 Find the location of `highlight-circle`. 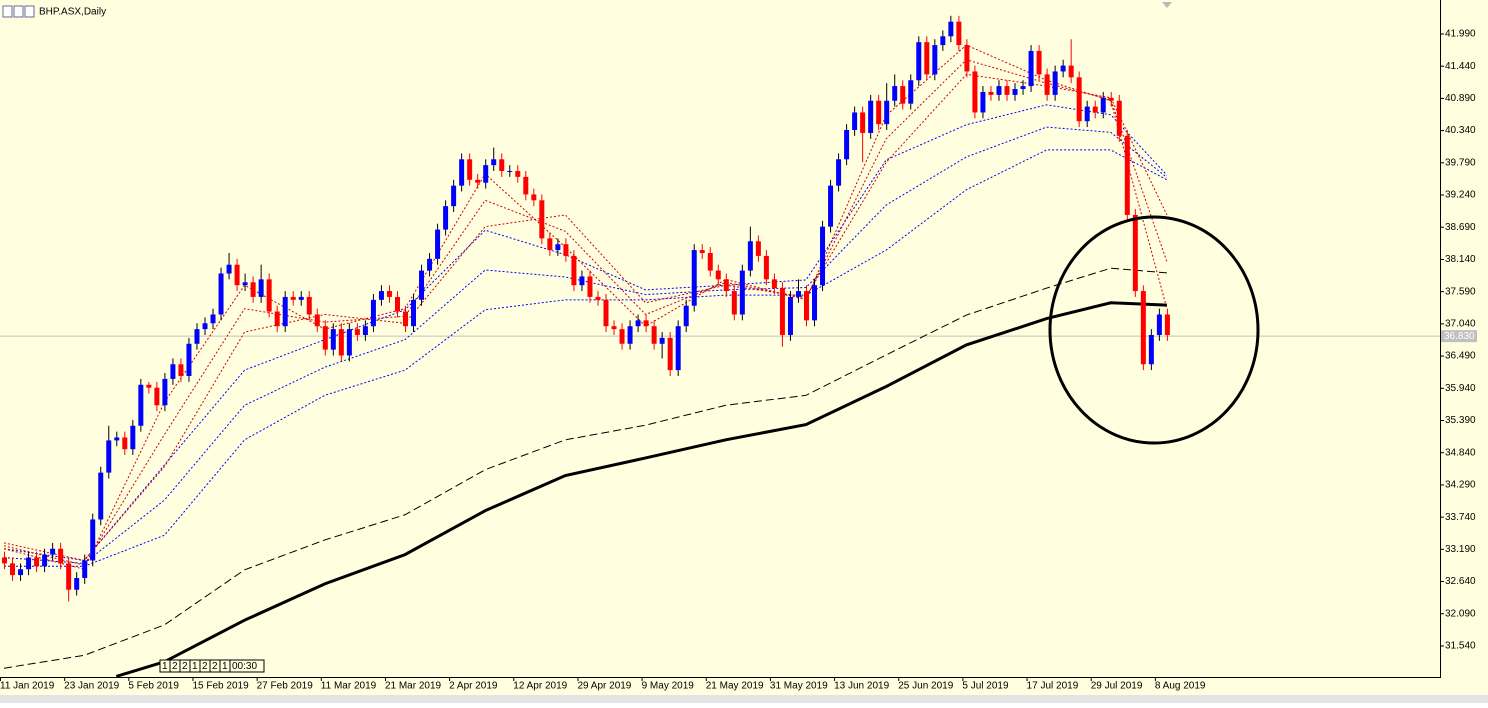

highlight-circle is located at coordinates (1154, 330).